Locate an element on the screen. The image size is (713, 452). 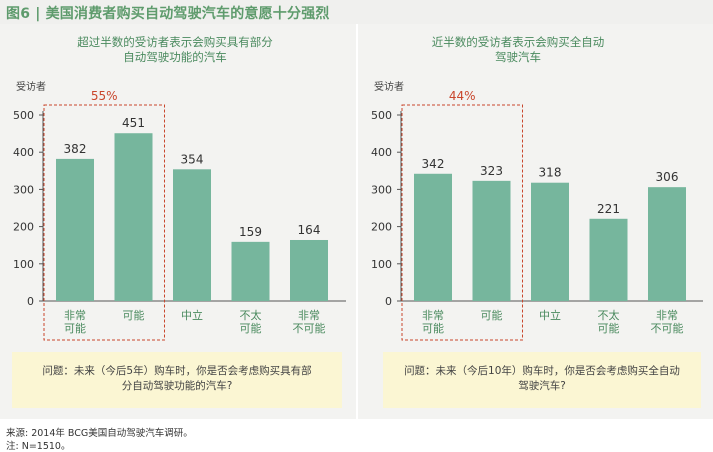
bar-value-label: 159 is located at coordinates (250, 232).